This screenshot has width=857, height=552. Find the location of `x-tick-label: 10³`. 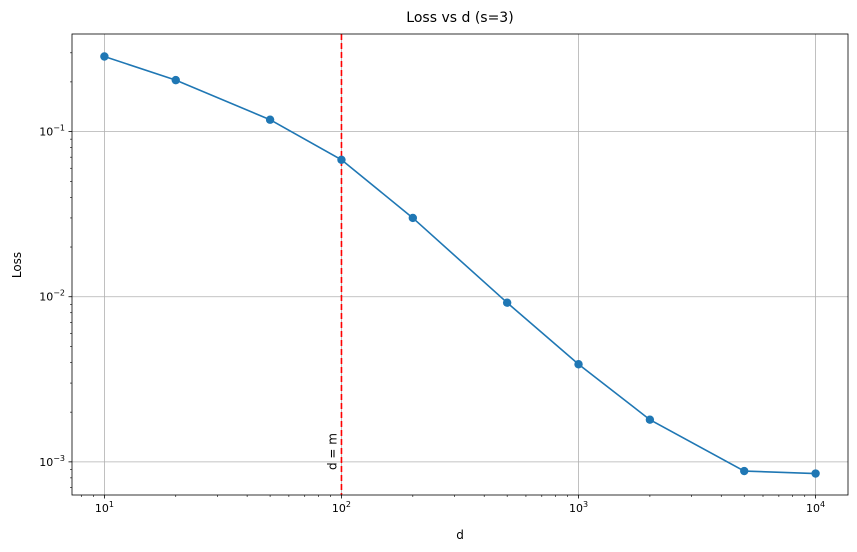

x-tick-label: 10³ is located at coordinates (578, 507).